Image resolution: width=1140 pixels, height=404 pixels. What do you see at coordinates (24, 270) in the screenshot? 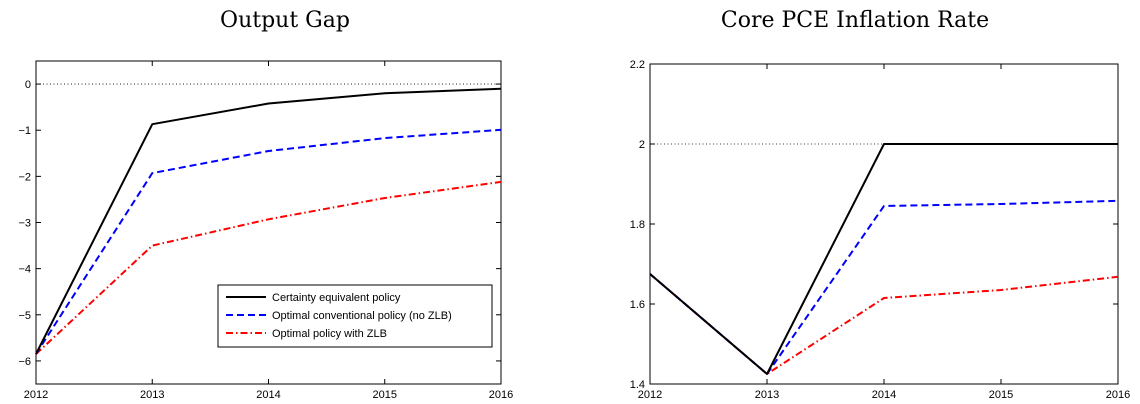
I see `y-tick-label: −4` at bounding box center [24, 270].